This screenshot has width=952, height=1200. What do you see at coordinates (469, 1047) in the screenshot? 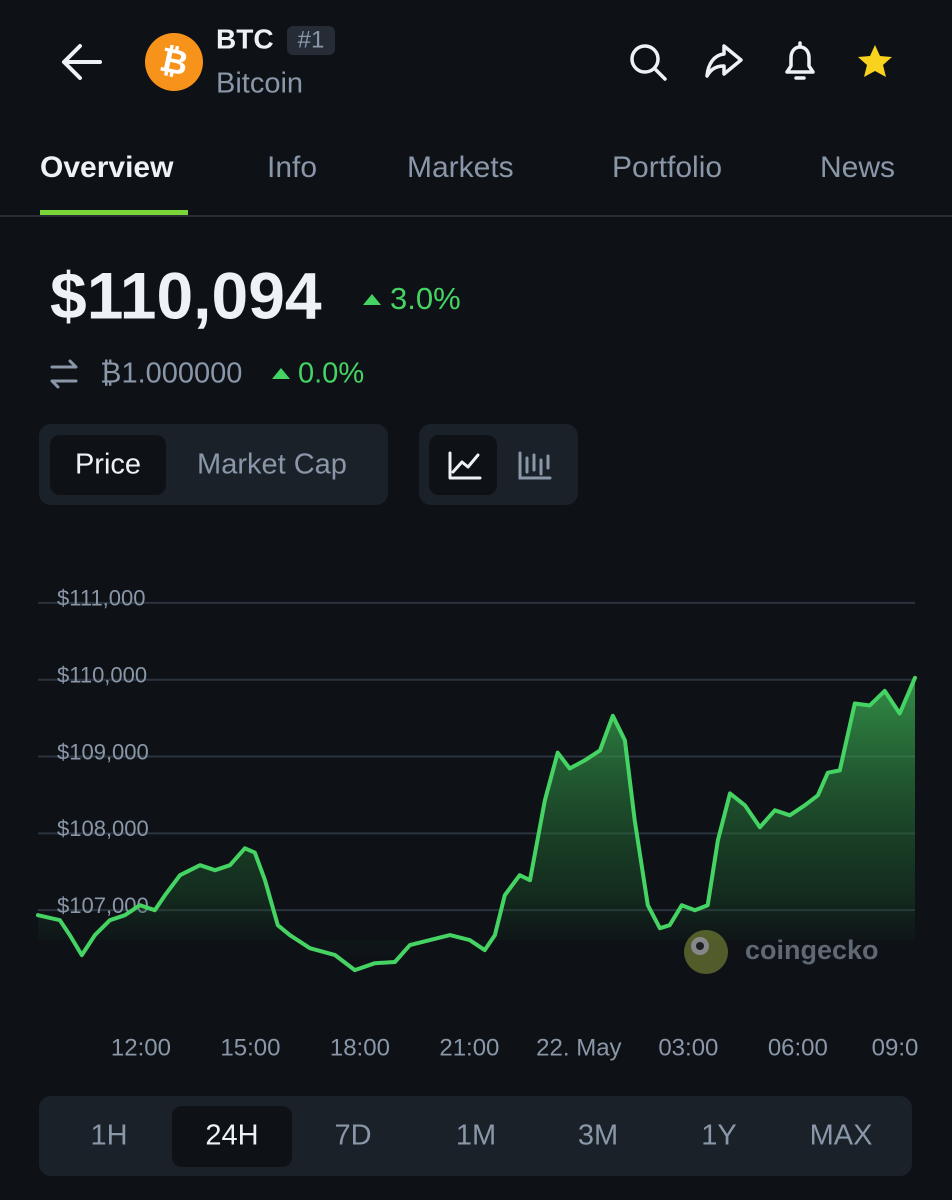
I see `x-tick-label: 21:00` at bounding box center [469, 1047].